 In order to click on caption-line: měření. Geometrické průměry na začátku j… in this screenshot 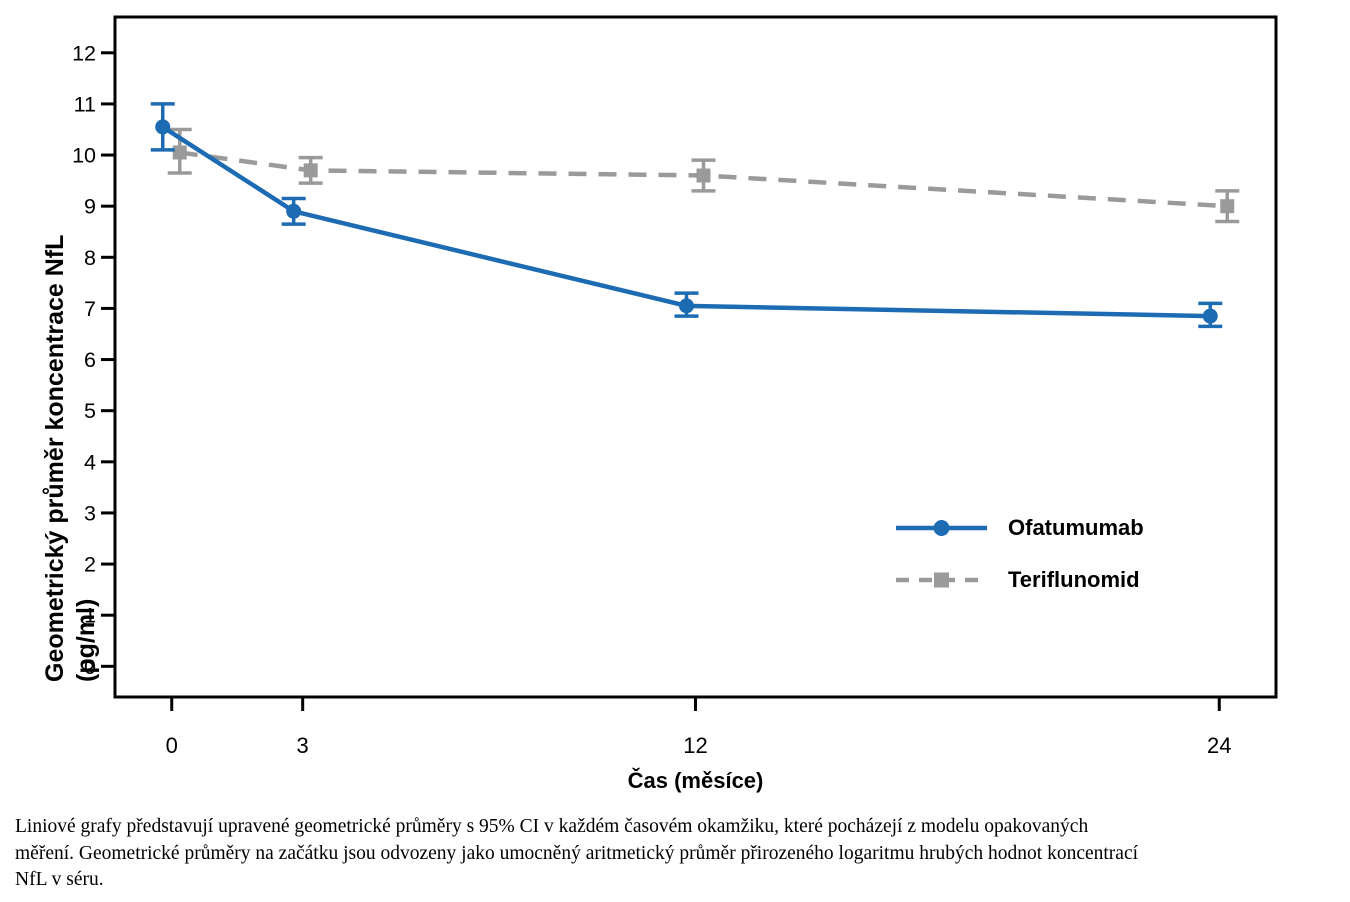, I will do `click(577, 853)`.